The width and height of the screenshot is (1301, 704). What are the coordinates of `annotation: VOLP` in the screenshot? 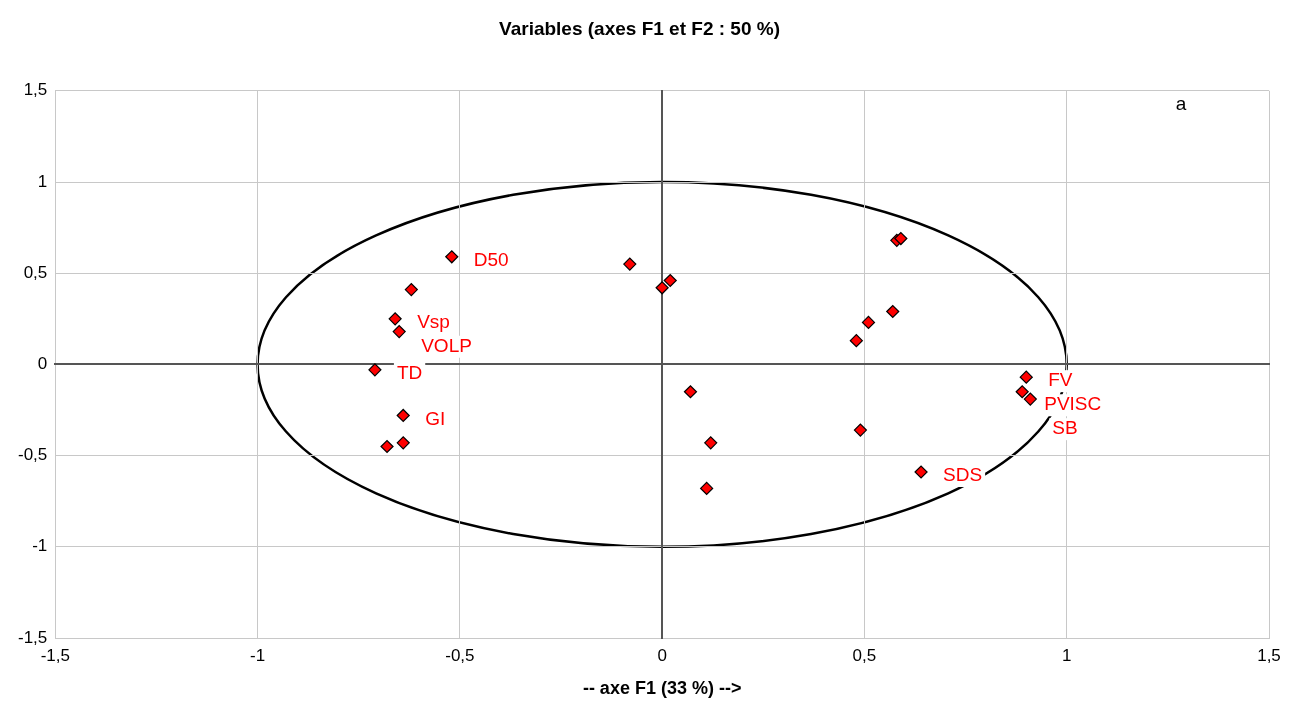 It's located at (446, 346).